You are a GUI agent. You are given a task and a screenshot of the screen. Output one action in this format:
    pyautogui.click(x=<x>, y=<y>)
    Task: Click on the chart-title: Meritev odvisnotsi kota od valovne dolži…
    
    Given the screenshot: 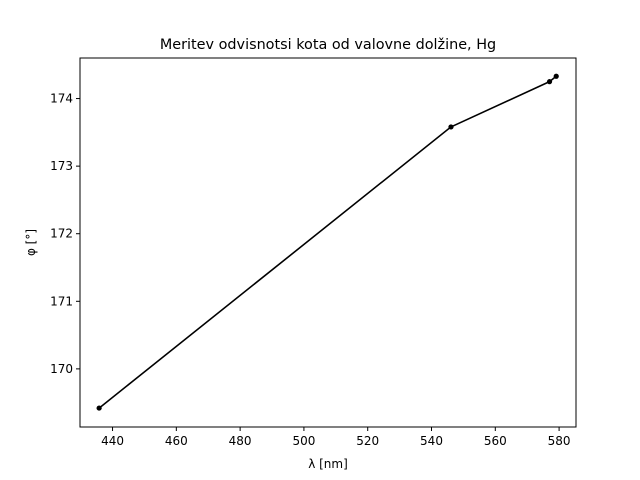 What is the action you would take?
    pyautogui.click(x=328, y=45)
    